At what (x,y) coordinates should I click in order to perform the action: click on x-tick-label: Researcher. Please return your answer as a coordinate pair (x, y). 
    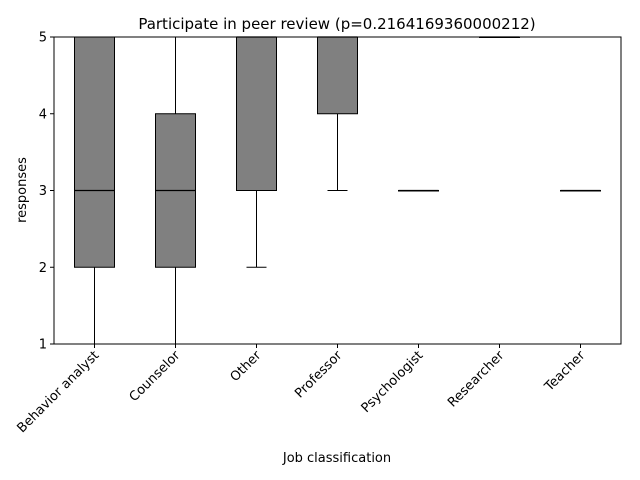
    Looking at the image, I should click on (476, 379).